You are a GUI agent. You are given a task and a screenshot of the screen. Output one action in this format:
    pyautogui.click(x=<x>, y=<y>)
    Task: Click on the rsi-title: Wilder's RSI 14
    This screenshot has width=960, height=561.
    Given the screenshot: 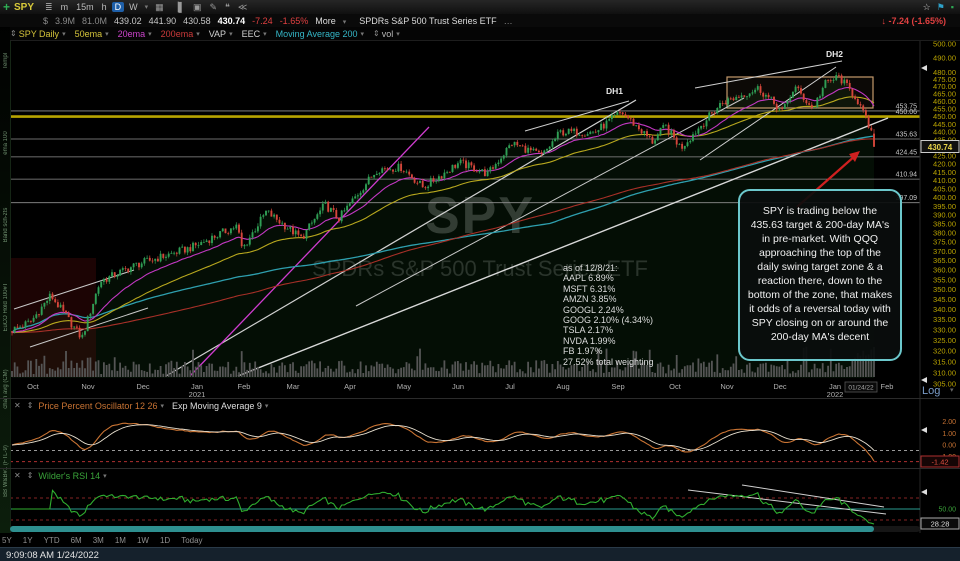 What is the action you would take?
    pyautogui.click(x=69, y=475)
    